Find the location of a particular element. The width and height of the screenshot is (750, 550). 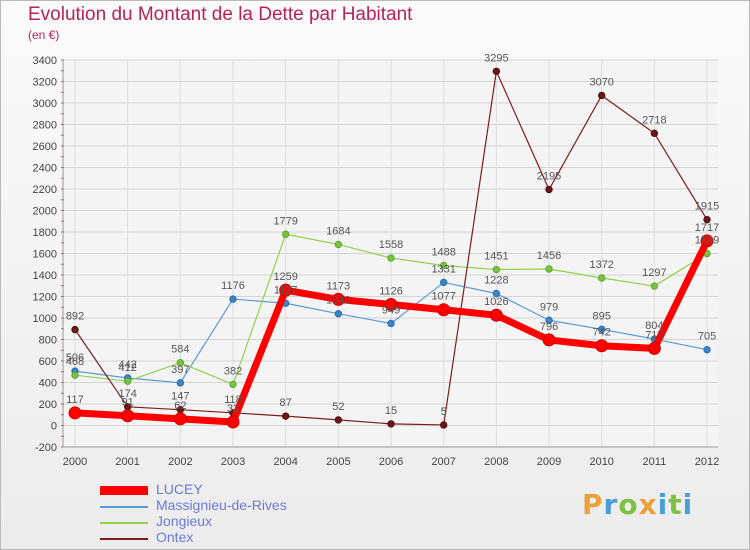

data-label: 382 is located at coordinates (233, 371).